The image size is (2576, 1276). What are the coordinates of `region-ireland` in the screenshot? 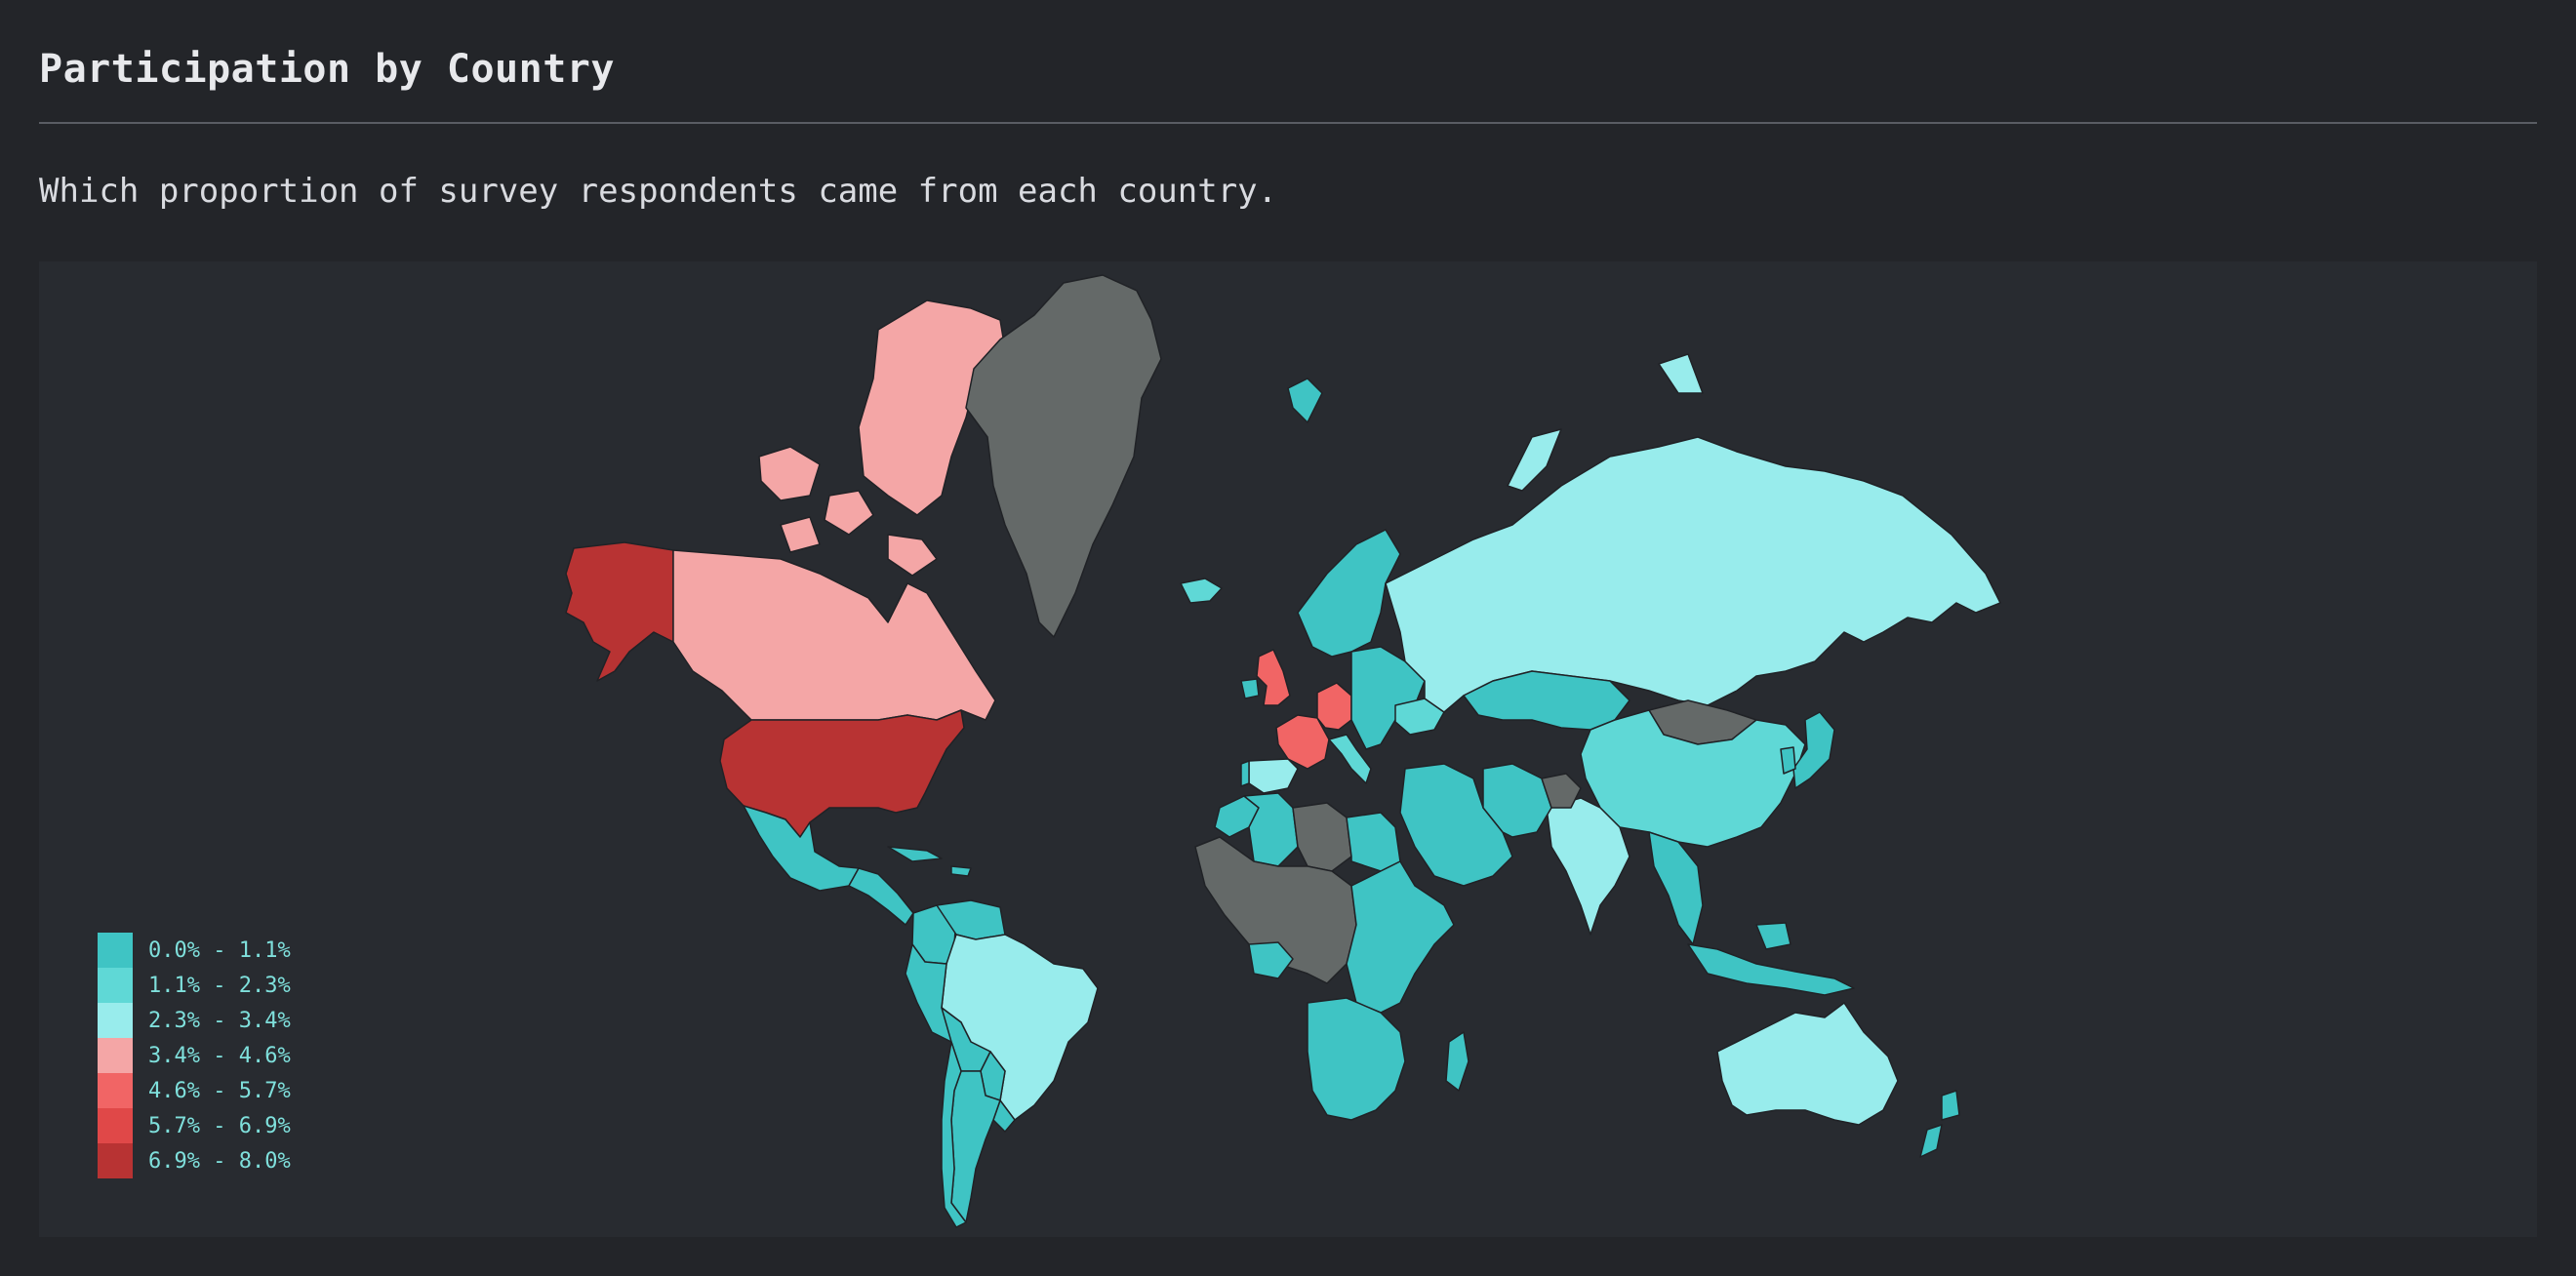 It's located at (1250, 688).